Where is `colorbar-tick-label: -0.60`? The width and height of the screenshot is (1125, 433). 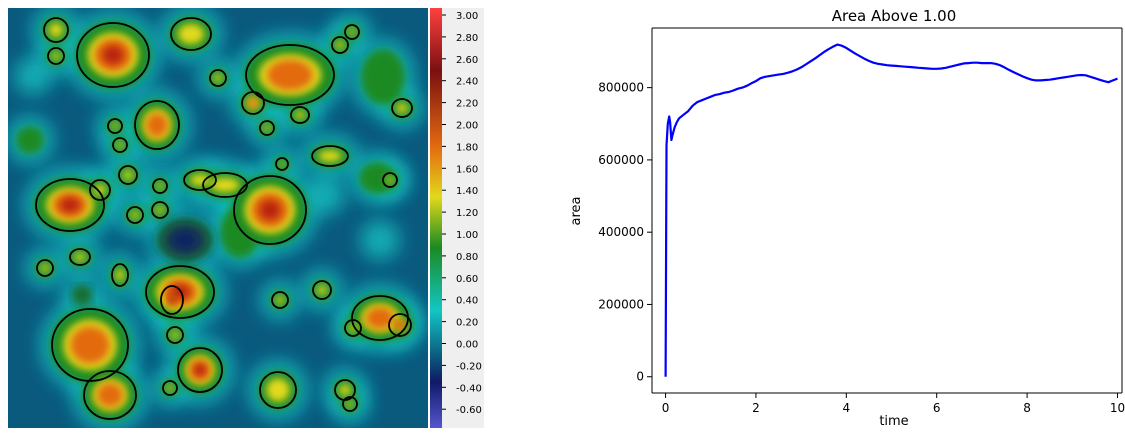 colorbar-tick-label: -0.60 is located at coordinates (469, 410).